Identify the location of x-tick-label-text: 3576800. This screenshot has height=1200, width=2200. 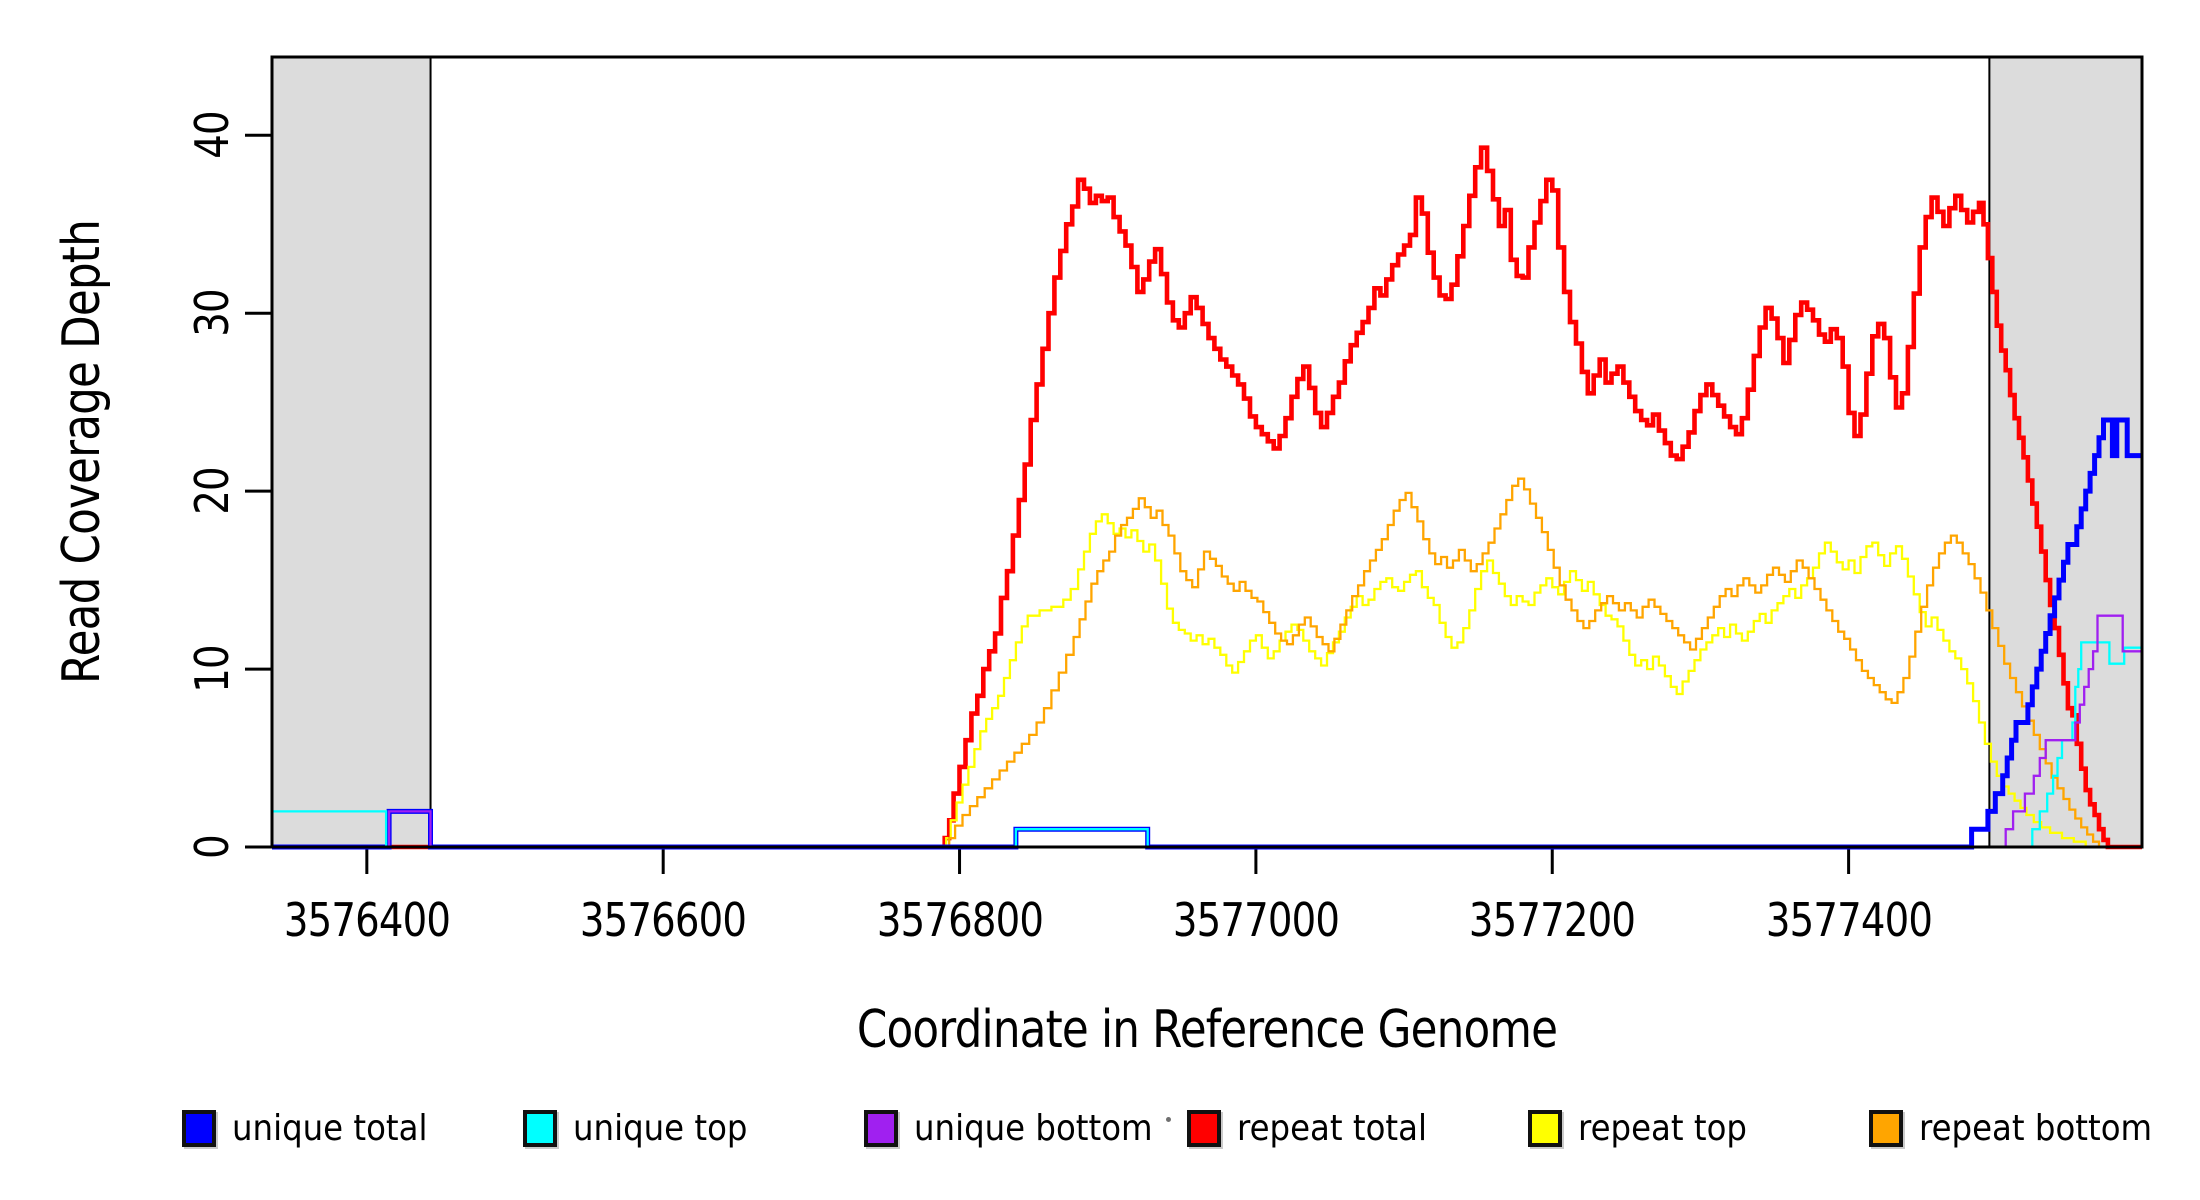
(959, 920).